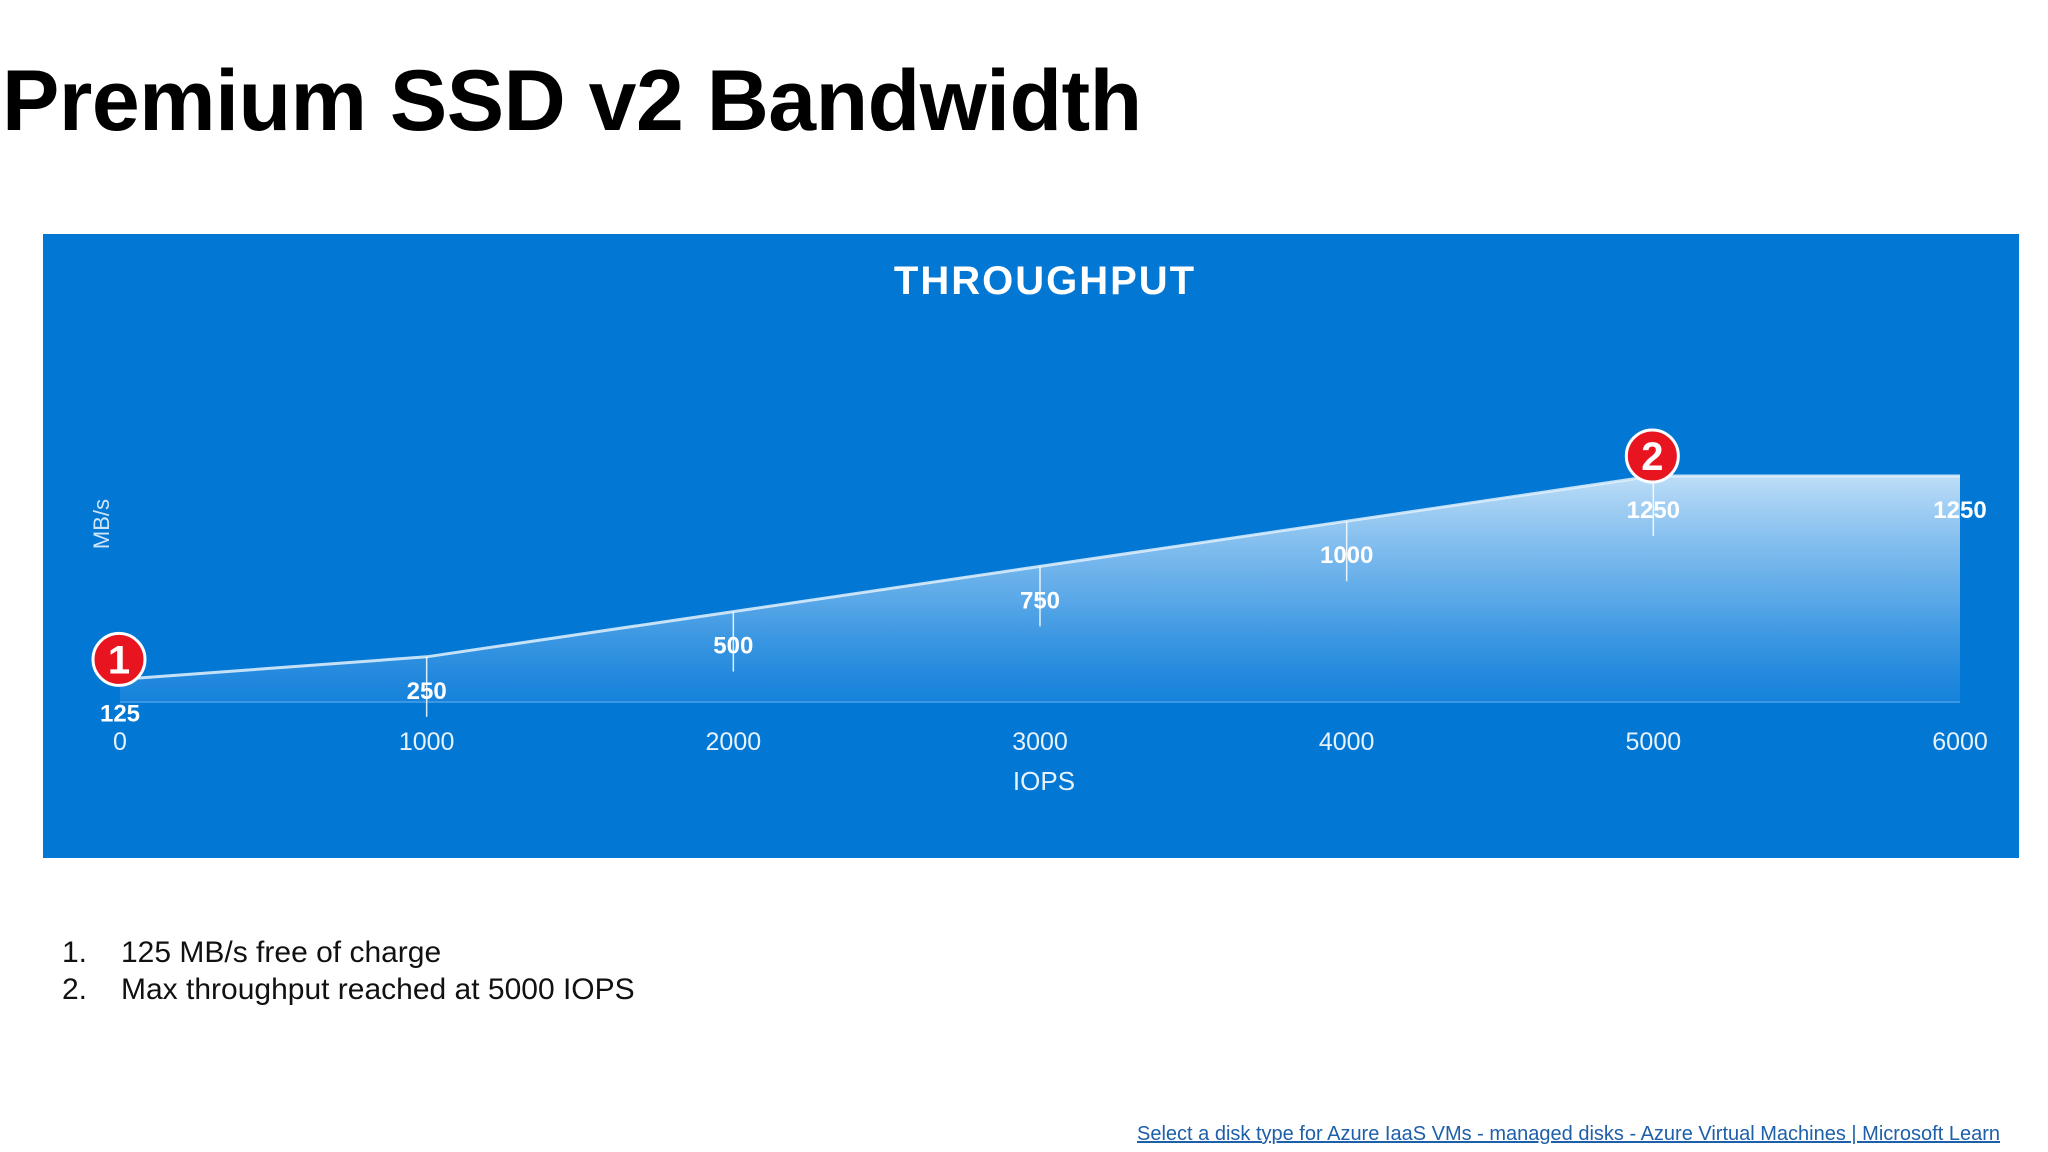  I want to click on note-number: 2., so click(75, 989).